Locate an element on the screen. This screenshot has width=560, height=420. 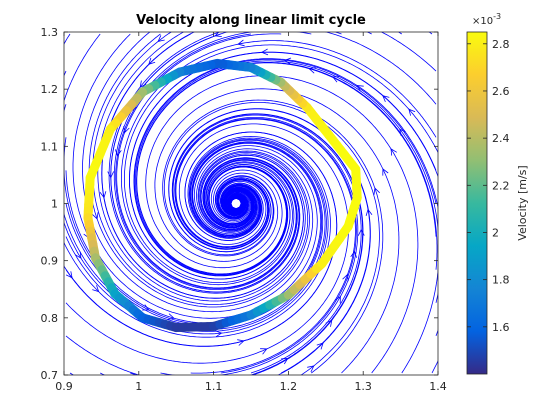
colorbar-exponent: ×10⁻³ is located at coordinates (486, 19).